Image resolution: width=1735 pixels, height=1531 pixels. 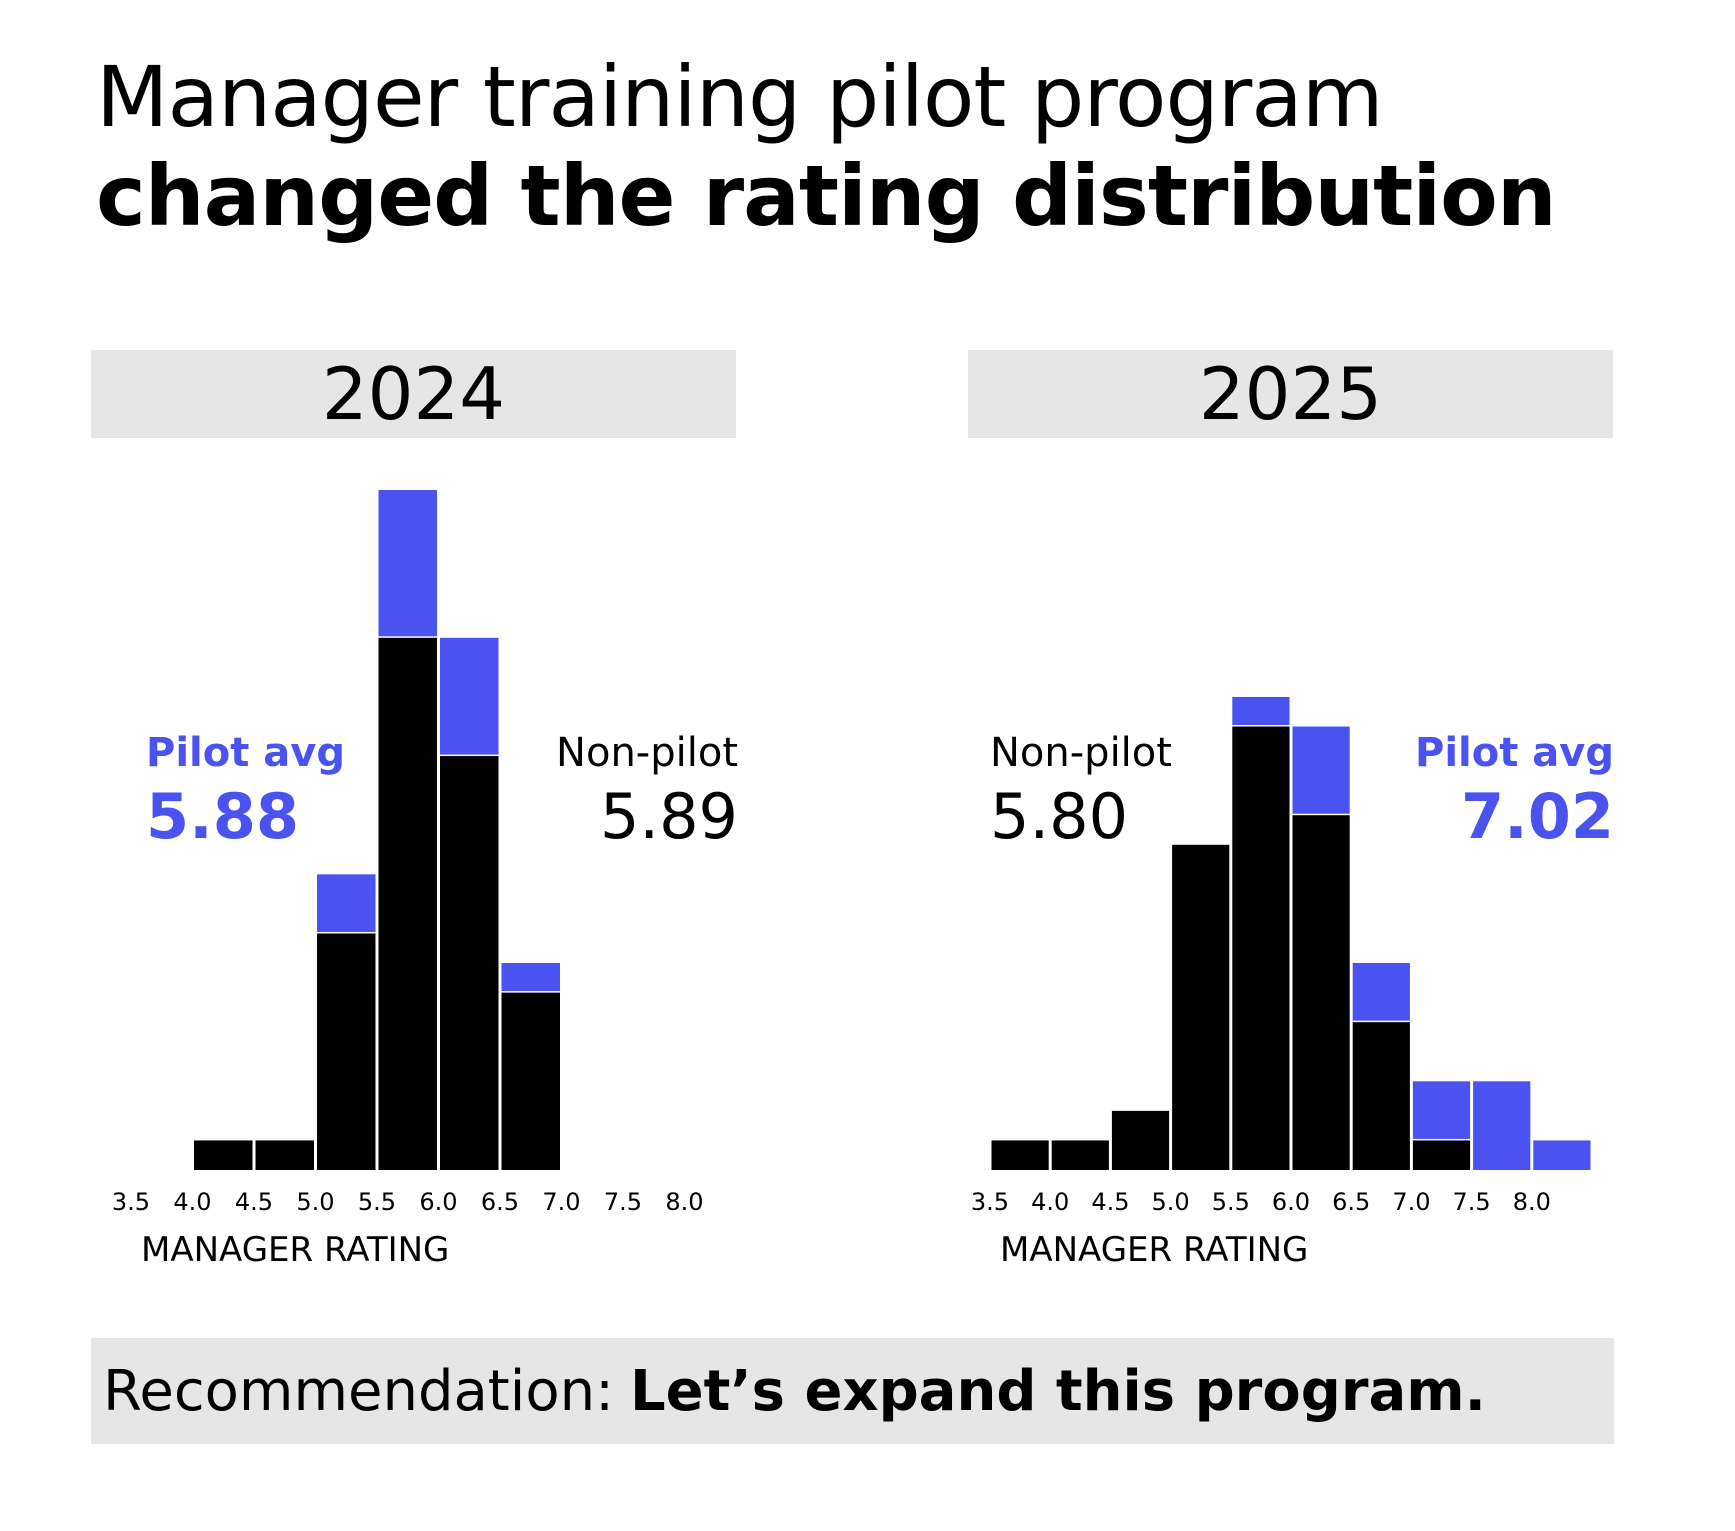 I want to click on bar-pilot-8.0, so click(x=1562, y=1155).